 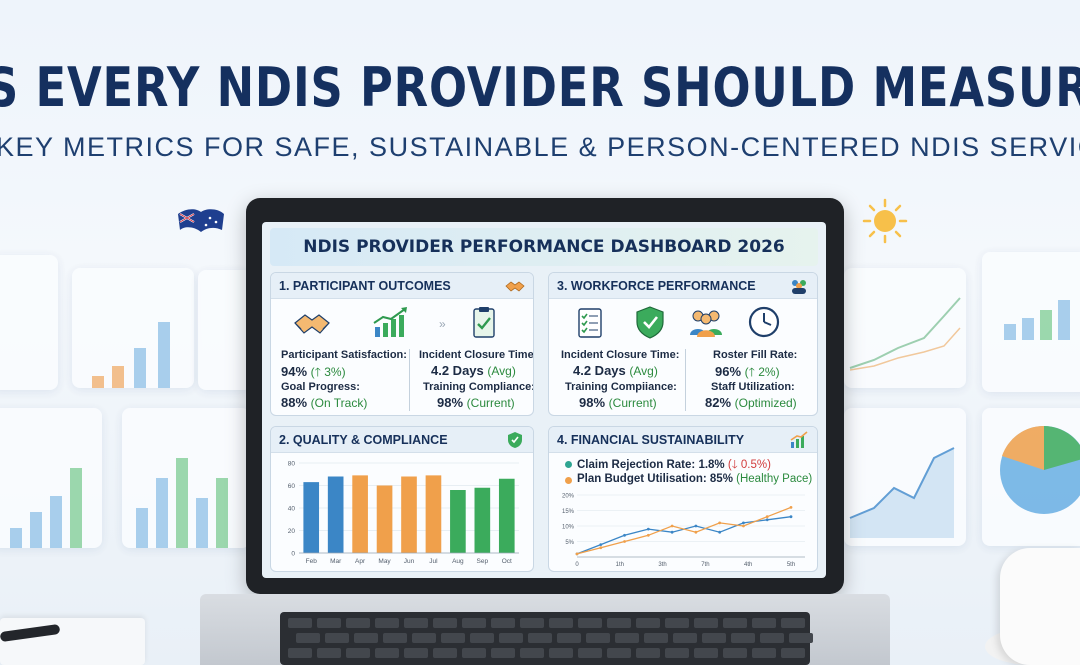 I want to click on handshake-icon, so click(x=312, y=324).